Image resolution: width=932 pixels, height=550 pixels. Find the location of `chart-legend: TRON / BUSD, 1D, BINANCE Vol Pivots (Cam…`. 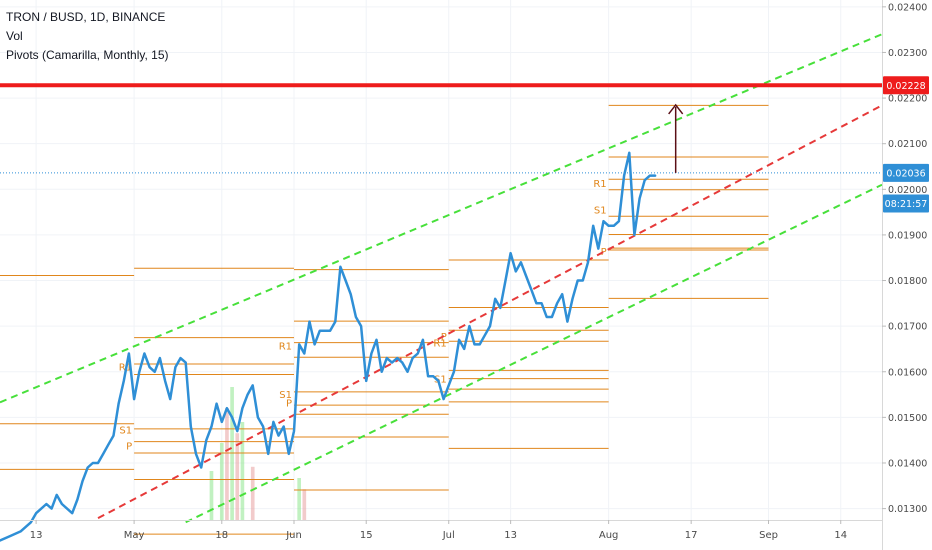

chart-legend: TRON / BUSD, 1D, BINANCE Vol Pivots (Cam… is located at coordinates (87, 36).